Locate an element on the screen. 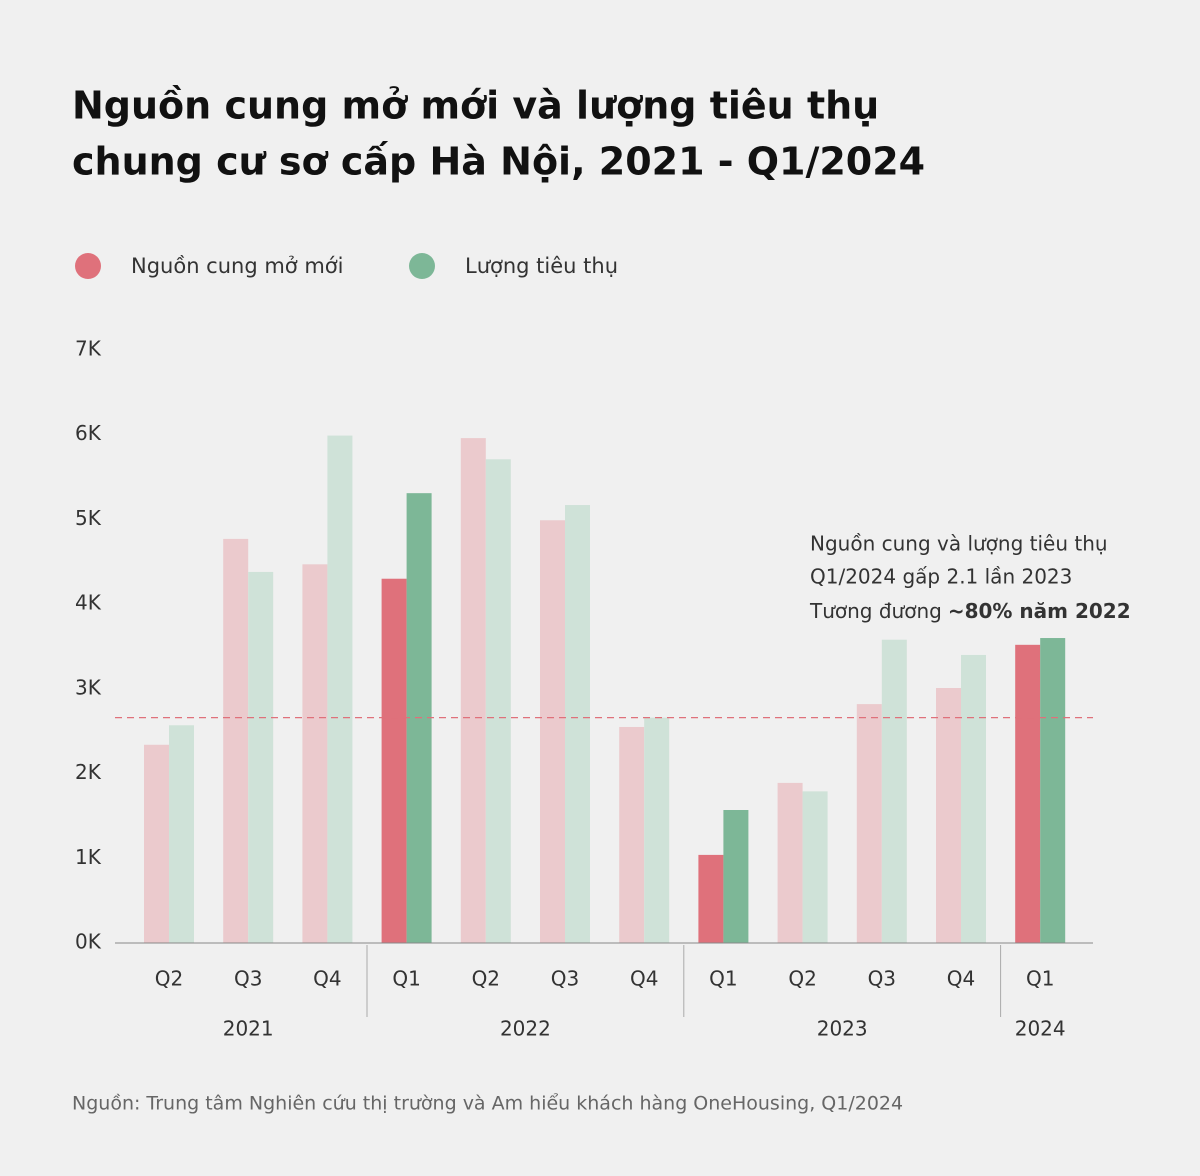 This screenshot has width=1200, height=1176. annotation-bold: ~80% năm 2022 is located at coordinates (1039, 611).